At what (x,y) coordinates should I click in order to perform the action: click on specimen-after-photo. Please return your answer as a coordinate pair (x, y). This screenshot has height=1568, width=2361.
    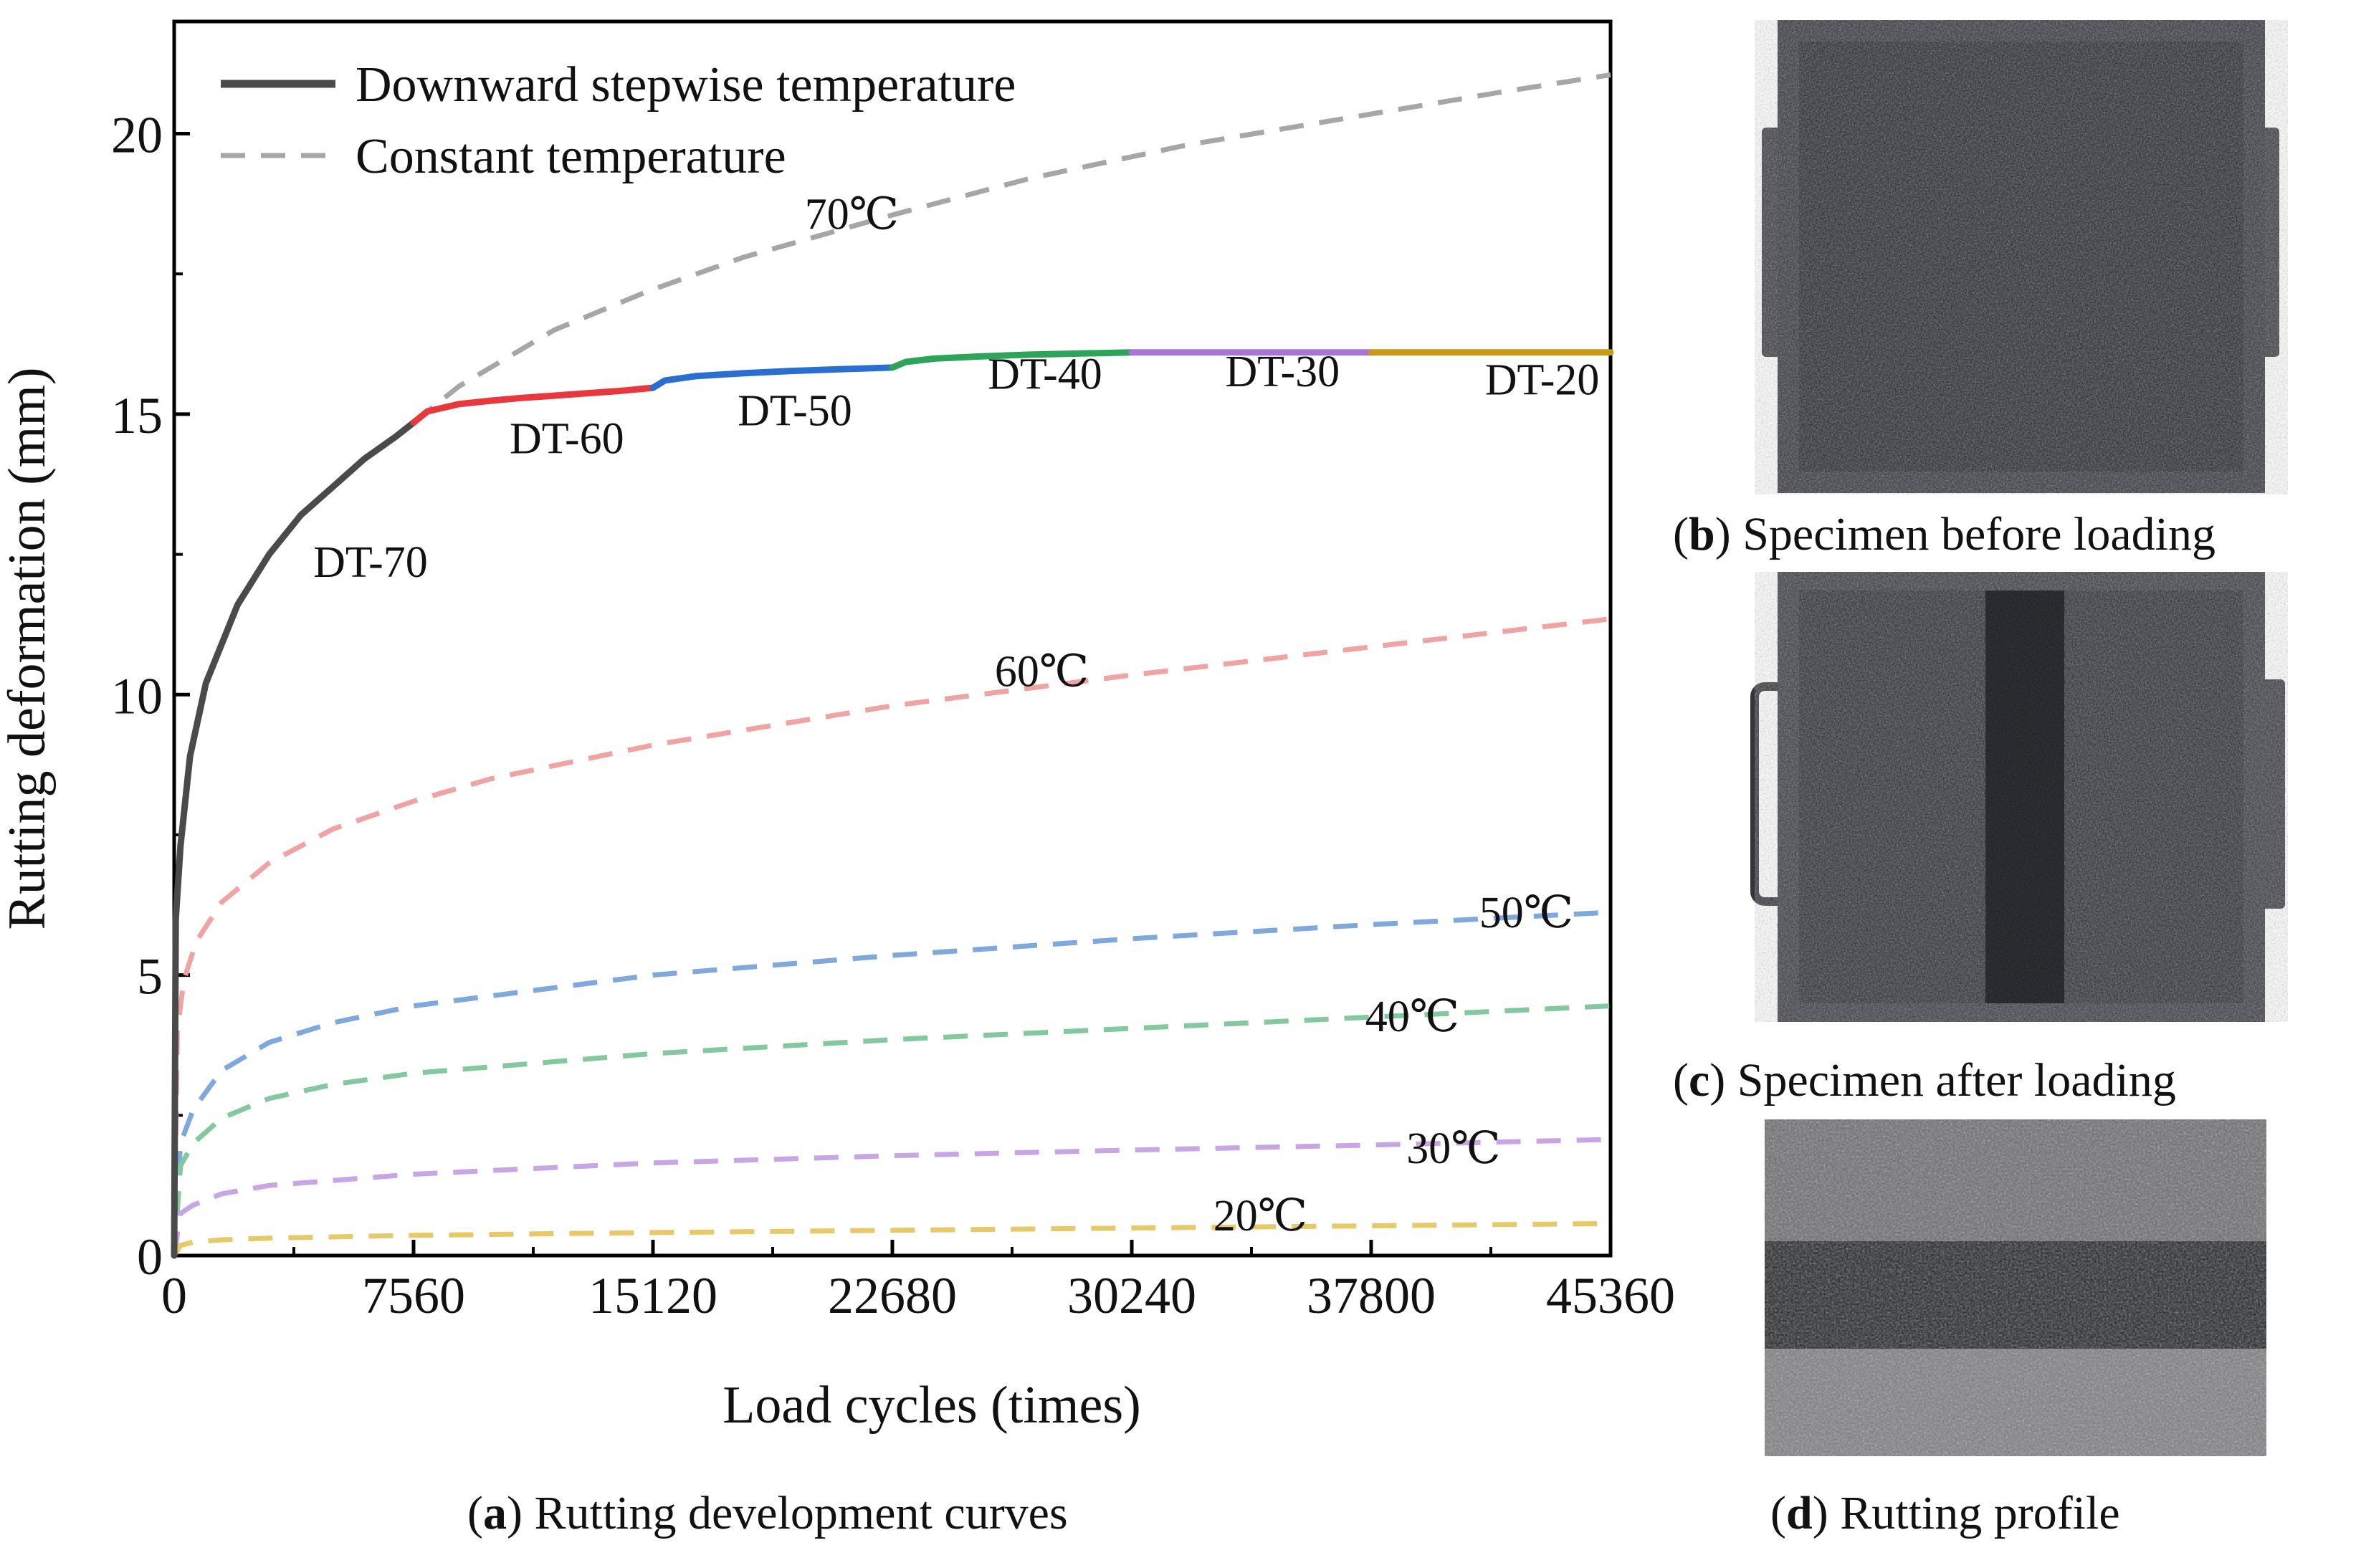
    Looking at the image, I should click on (2020, 797).